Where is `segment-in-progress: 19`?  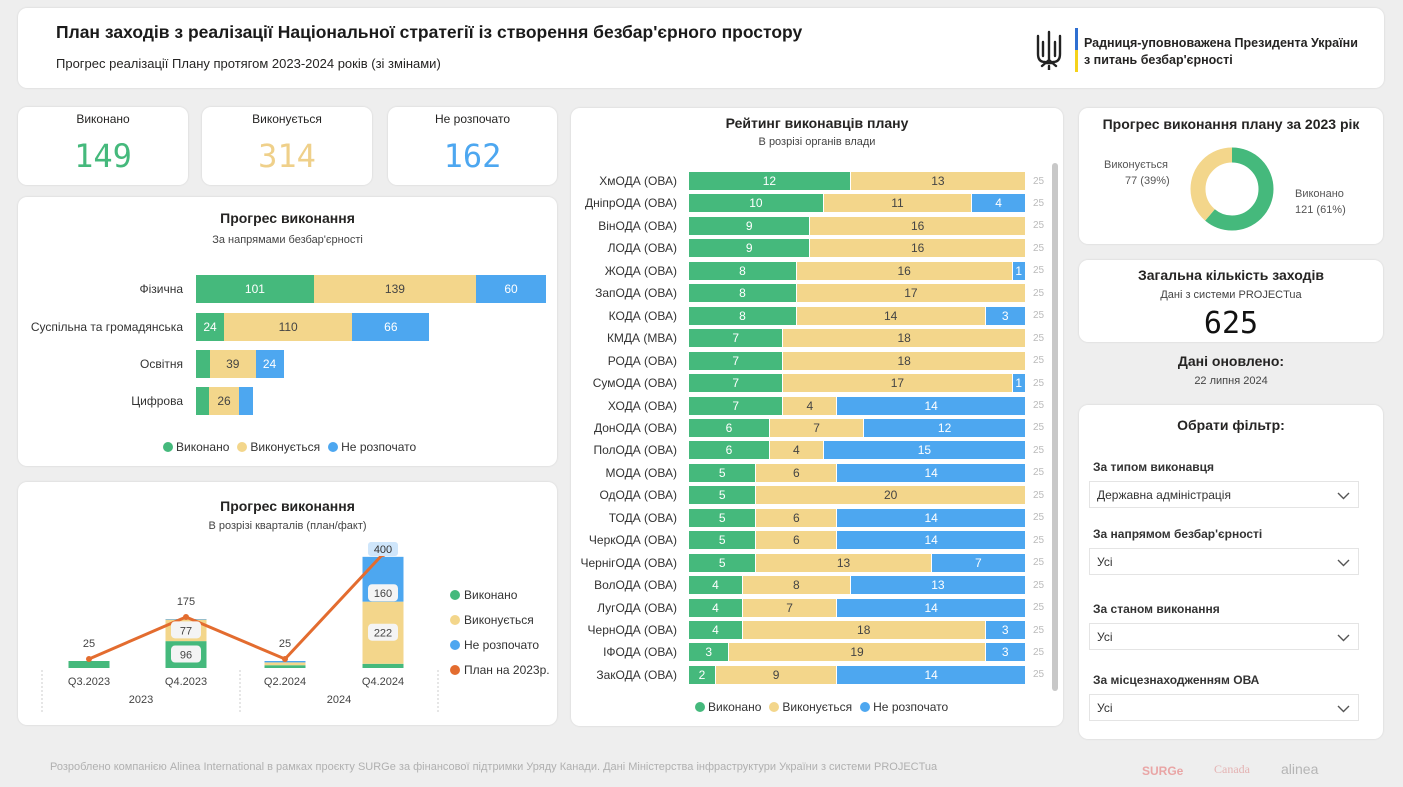 segment-in-progress: 19 is located at coordinates (857, 652).